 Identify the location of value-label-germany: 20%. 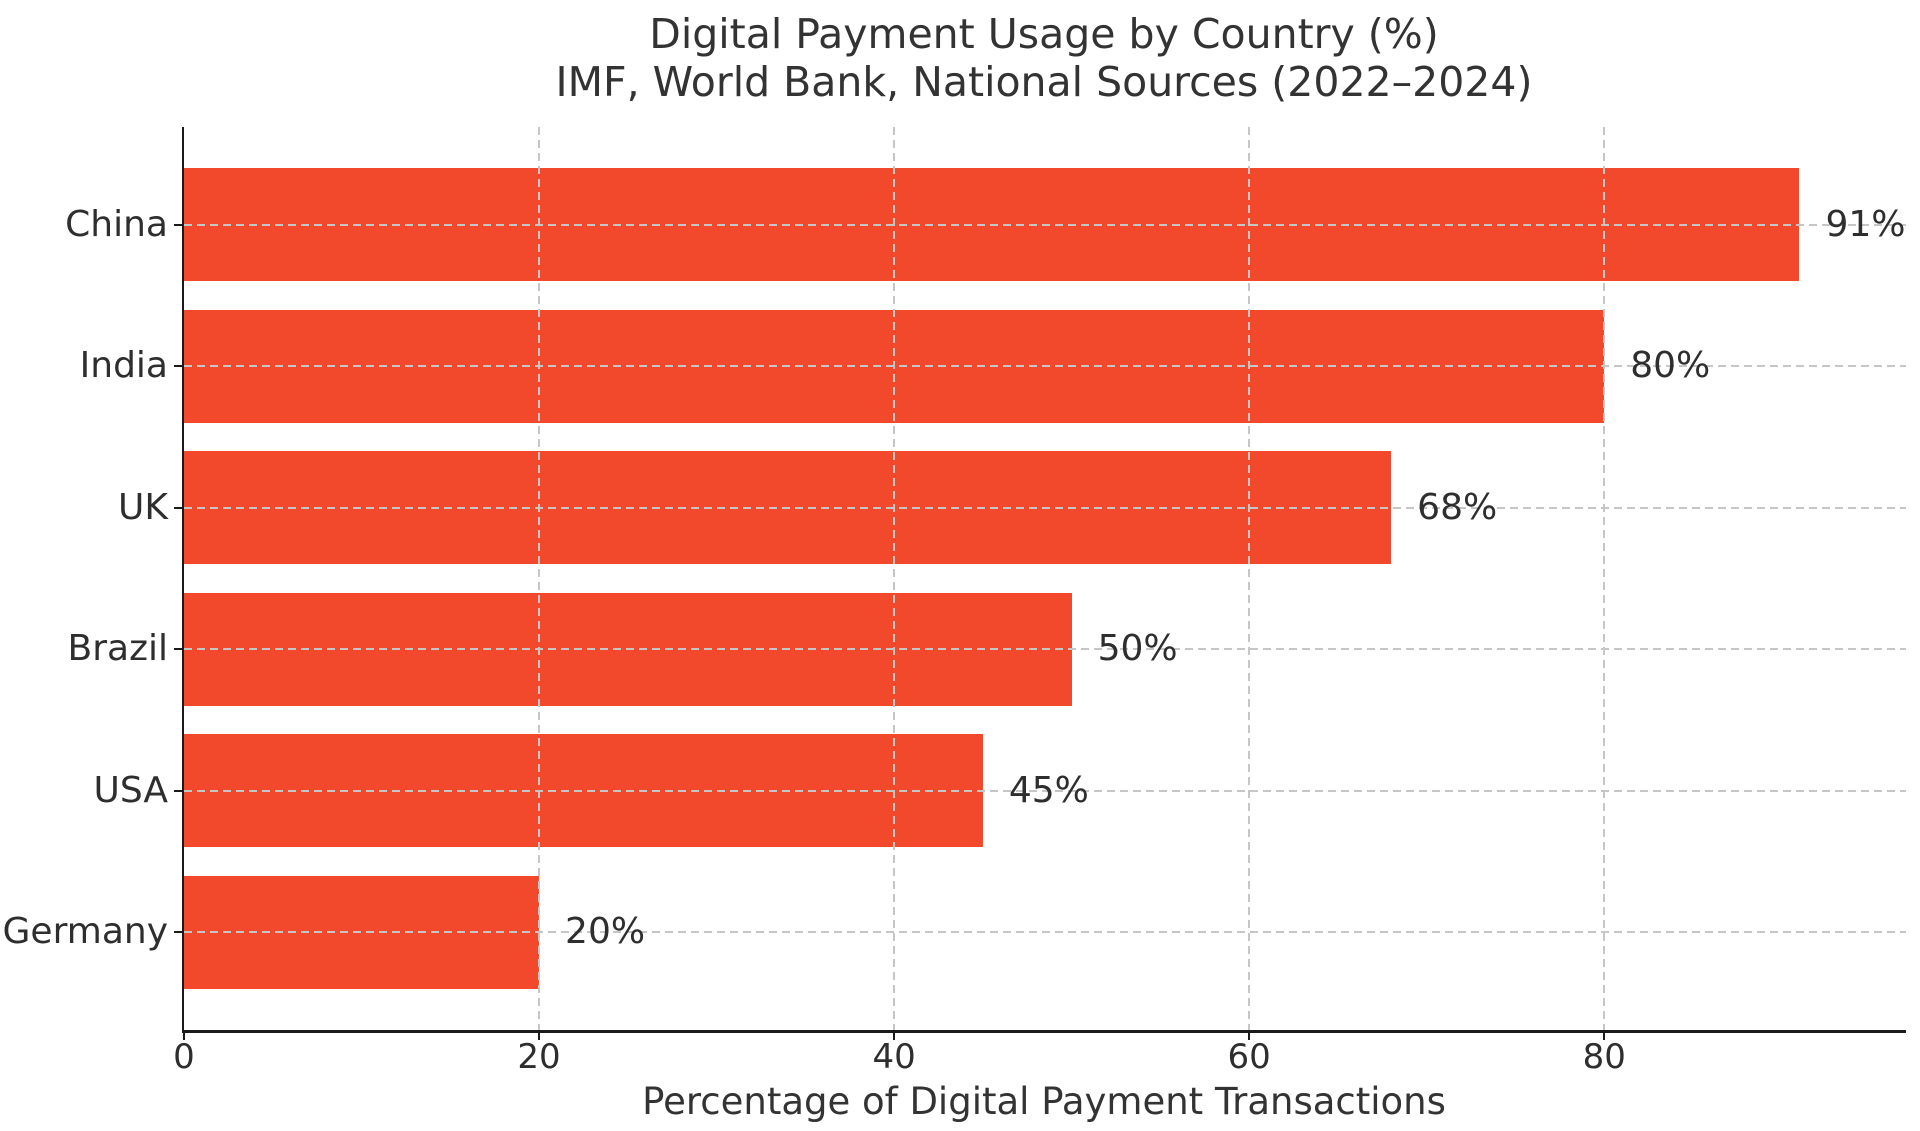
(605, 932).